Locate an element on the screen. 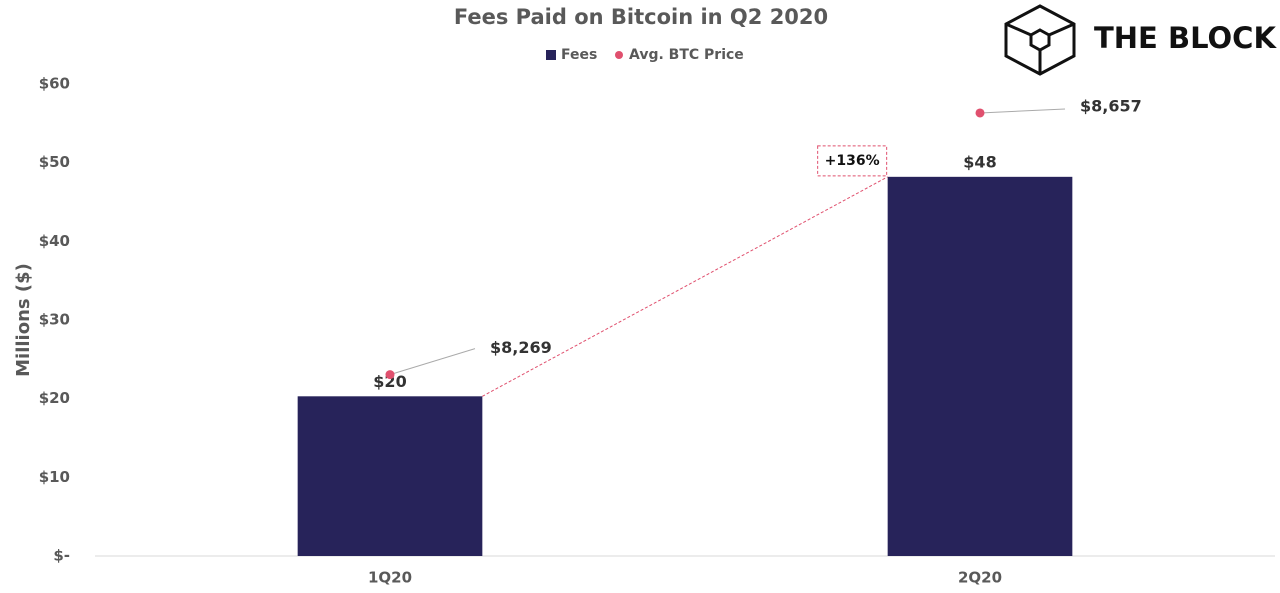  logo: THE BLOCK is located at coordinates (1140, 40).